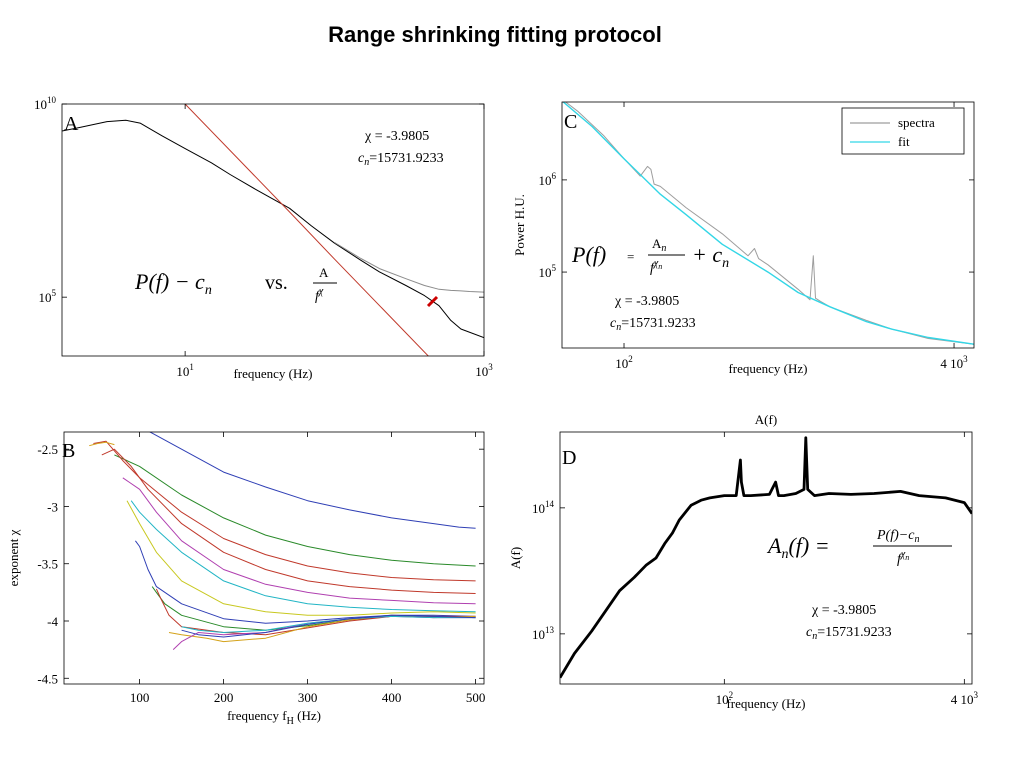 The image size is (1024, 768). What do you see at coordinates (897, 536) in the screenshot?
I see `formula-d-numerator: P(f)−cn` at bounding box center [897, 536].